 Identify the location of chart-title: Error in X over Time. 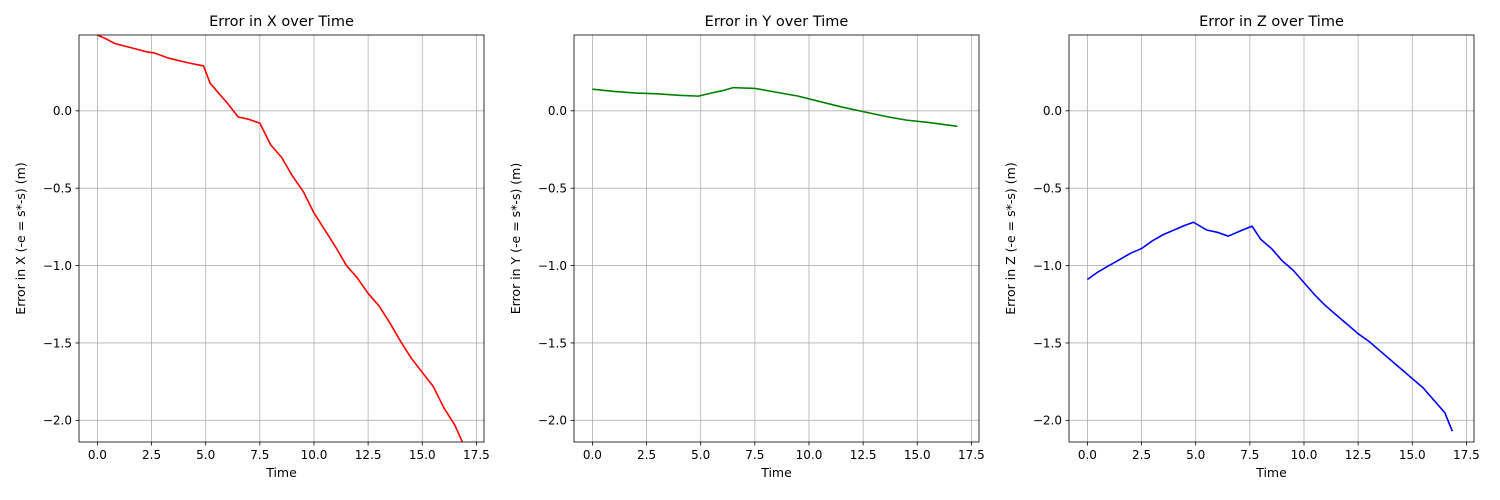
(281, 22).